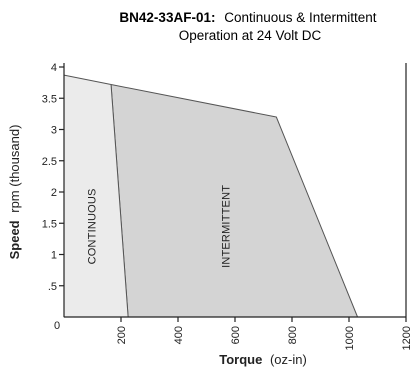 Image resolution: width=414 pixels, height=368 pixels. I want to click on chart-title-line2: Operation at 24 Volt DC, so click(250, 35).